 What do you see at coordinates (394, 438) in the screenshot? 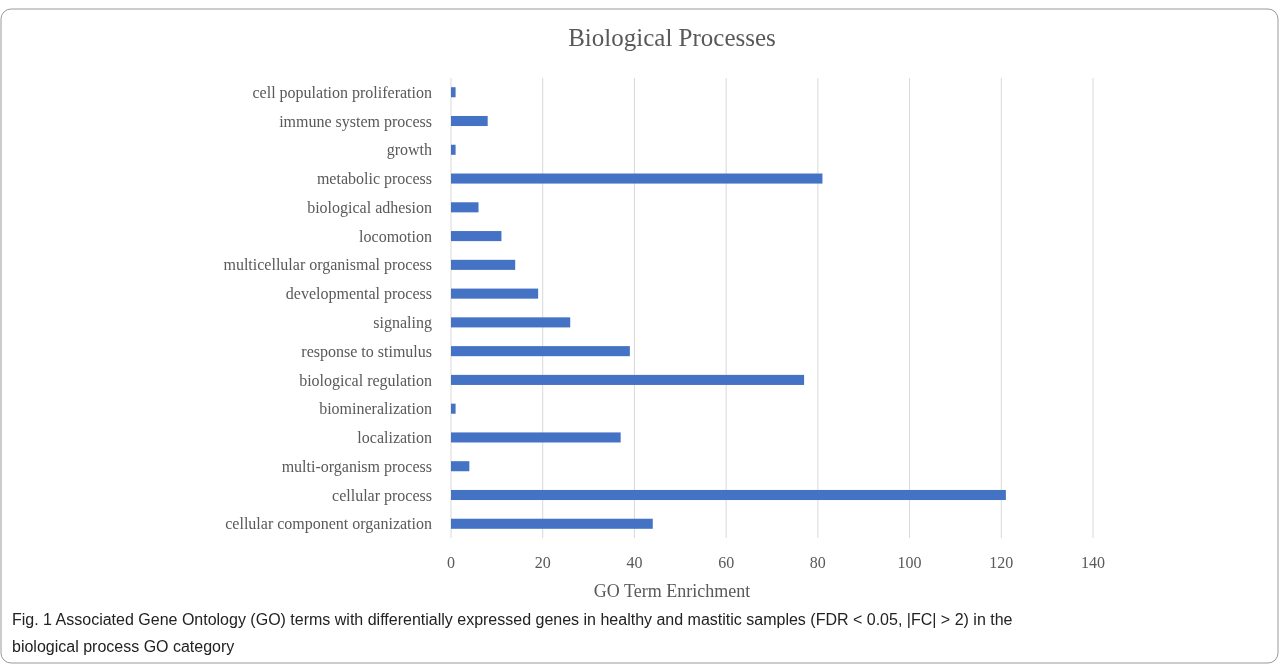
I see `y-tick-label: localization` at bounding box center [394, 438].